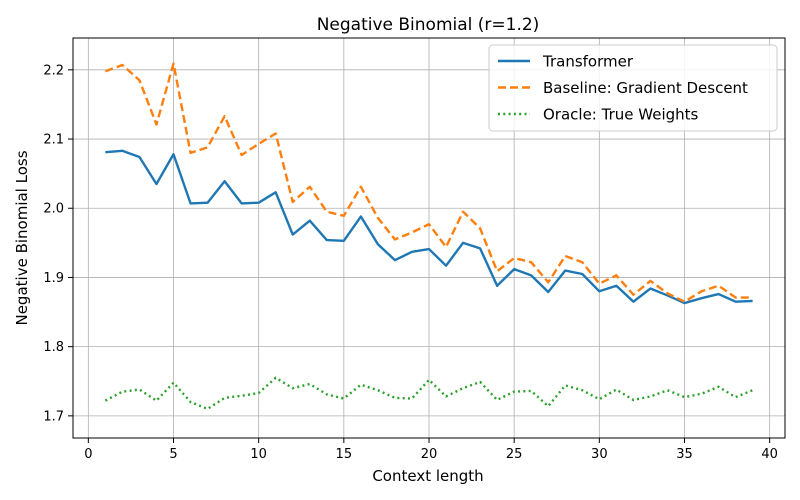  I want to click on x-tick-label: 10, so click(258, 454).